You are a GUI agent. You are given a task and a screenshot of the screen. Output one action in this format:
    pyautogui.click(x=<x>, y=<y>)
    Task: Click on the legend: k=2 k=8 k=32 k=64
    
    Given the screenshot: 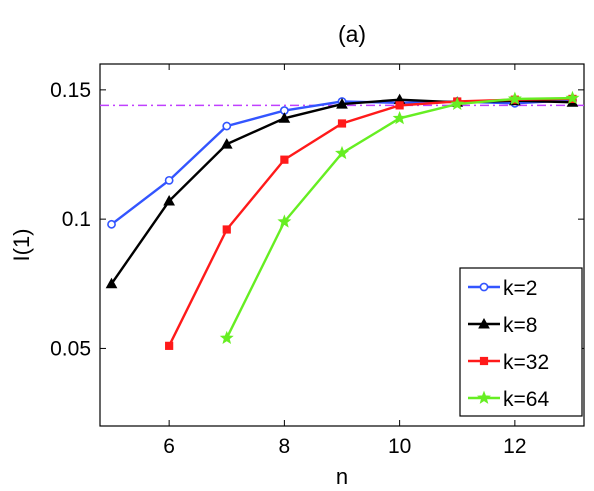 What is the action you would take?
    pyautogui.click(x=521, y=342)
    